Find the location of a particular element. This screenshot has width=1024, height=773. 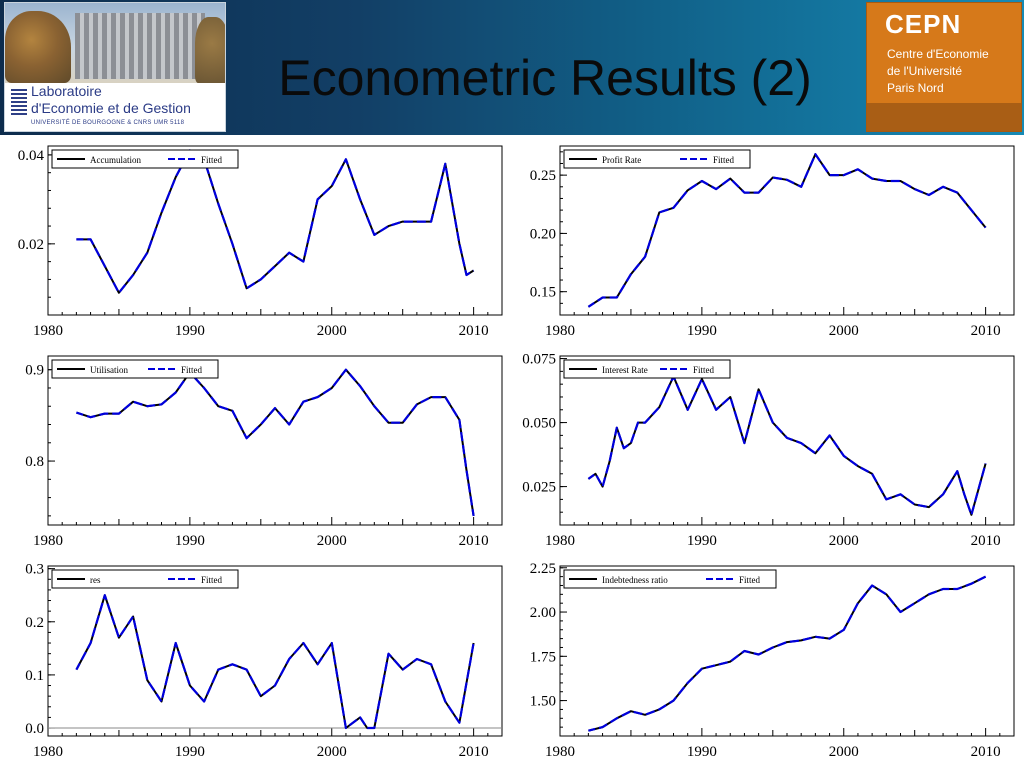

y-tick-label: 0.02 is located at coordinates (31, 245).